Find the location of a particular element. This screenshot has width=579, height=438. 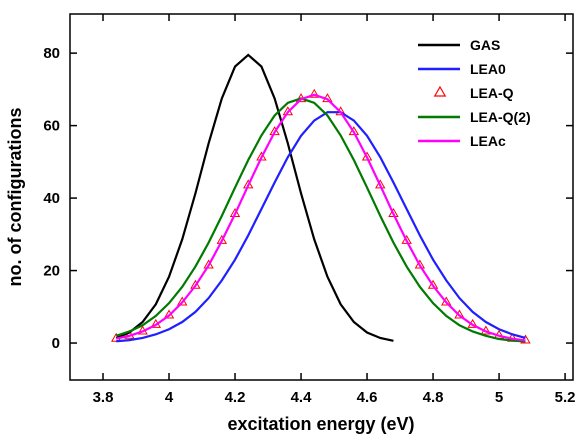

legend-label: LEA0 is located at coordinates (488, 69).